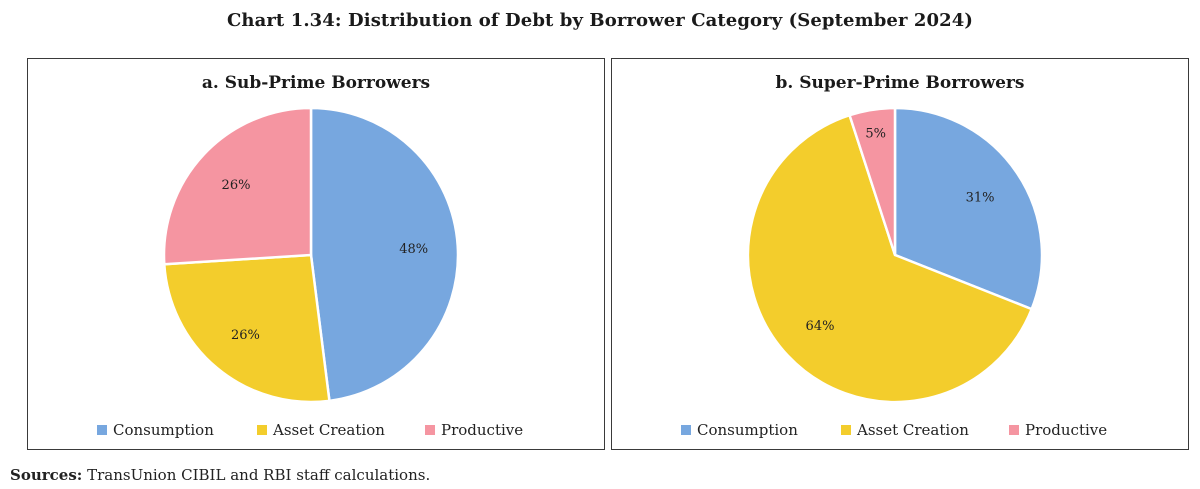 This screenshot has height=489, width=1200. I want to click on data-label-productive: 26%, so click(236, 185).